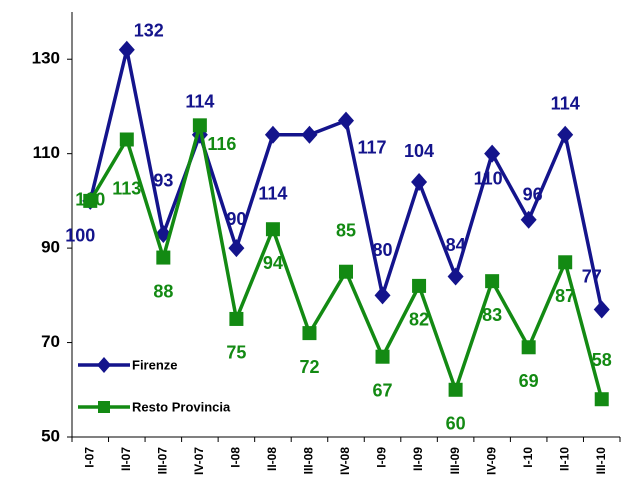 The height and width of the screenshot is (502, 624). I want to click on y-tick-label: 110, so click(46, 152).